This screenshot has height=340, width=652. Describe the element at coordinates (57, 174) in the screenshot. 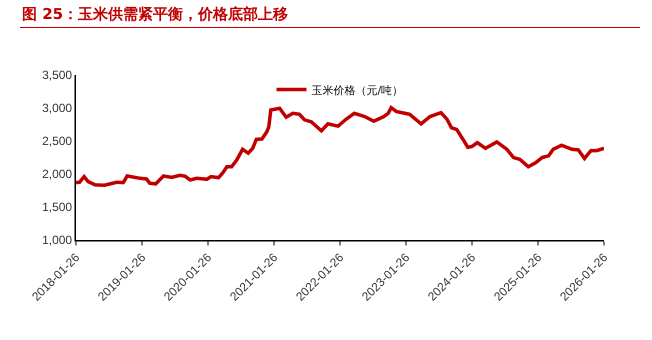

I see `y-tick-label: 2,000` at that location.